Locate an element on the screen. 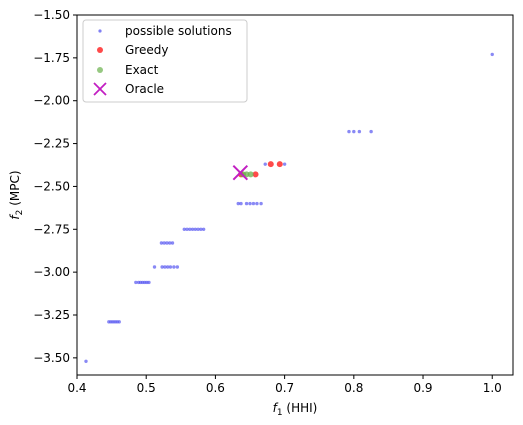  legend-label-possible-solutions: possible solutions is located at coordinates (178, 31).